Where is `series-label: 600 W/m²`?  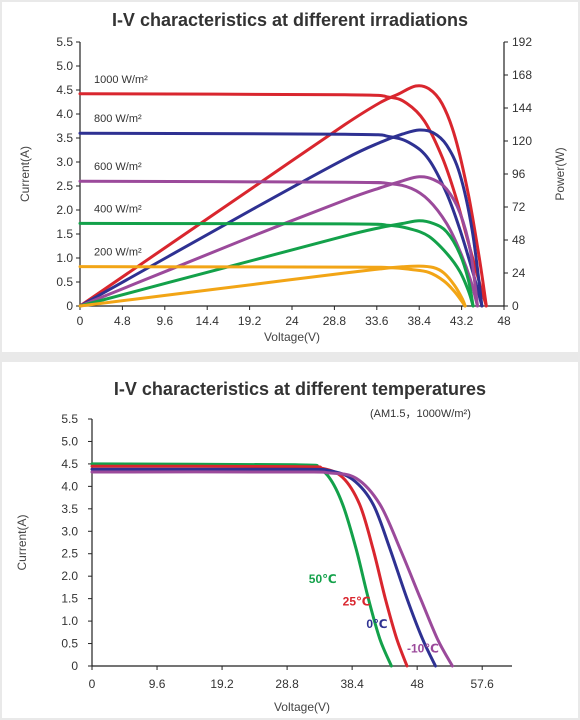 series-label: 600 W/m² is located at coordinates (118, 167).